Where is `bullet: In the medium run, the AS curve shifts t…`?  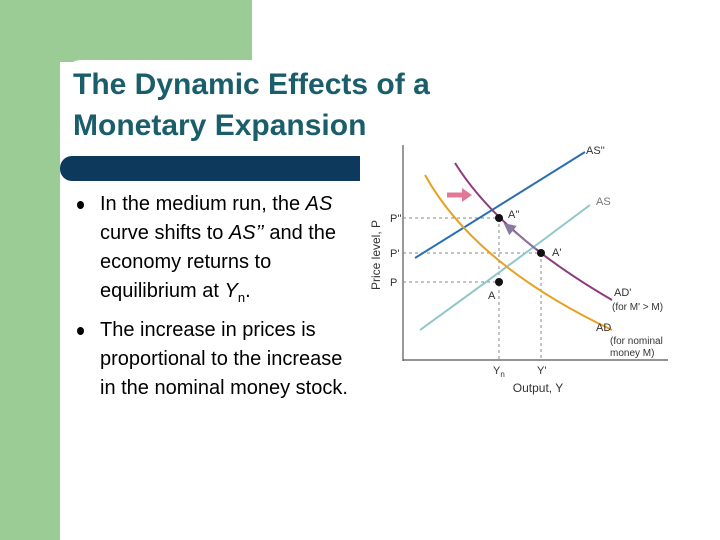 bullet: In the medium run, the AS curve shifts t… is located at coordinates (218, 251).